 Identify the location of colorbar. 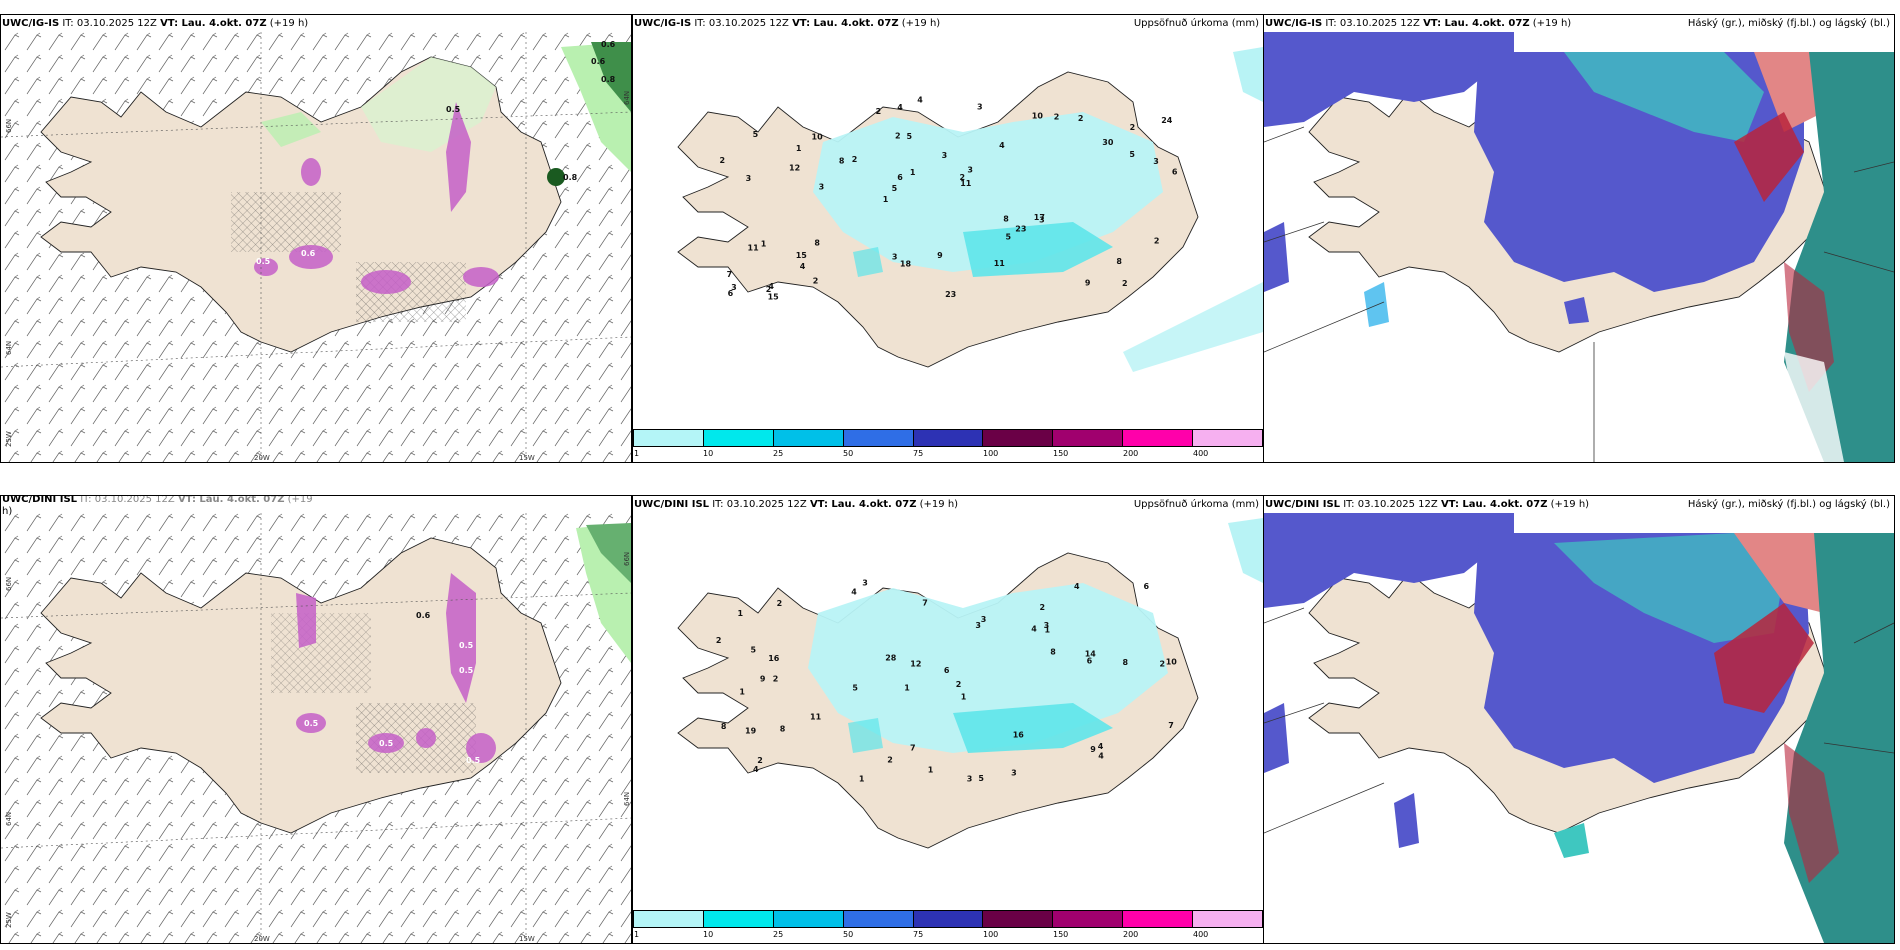
(948, 438).